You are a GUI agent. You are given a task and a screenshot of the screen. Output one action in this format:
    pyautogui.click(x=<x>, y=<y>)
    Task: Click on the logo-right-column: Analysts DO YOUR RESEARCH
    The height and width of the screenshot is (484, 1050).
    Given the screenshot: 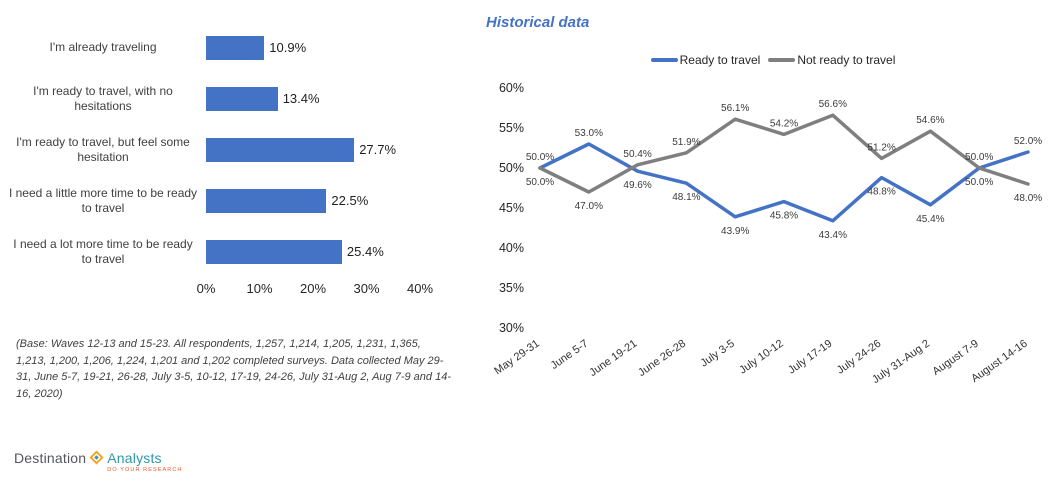 What is the action you would take?
    pyautogui.click(x=144, y=461)
    